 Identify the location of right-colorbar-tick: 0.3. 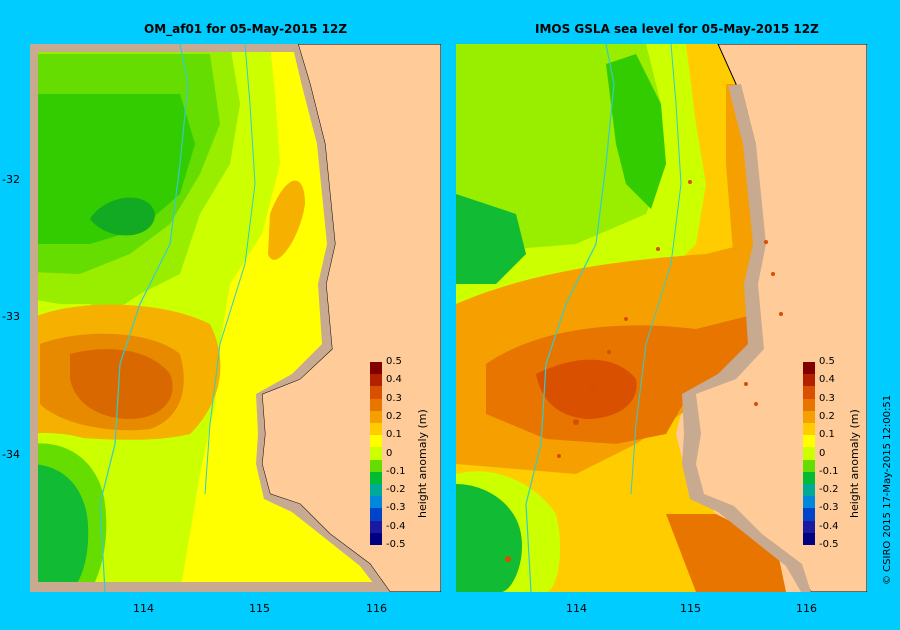
(827, 398).